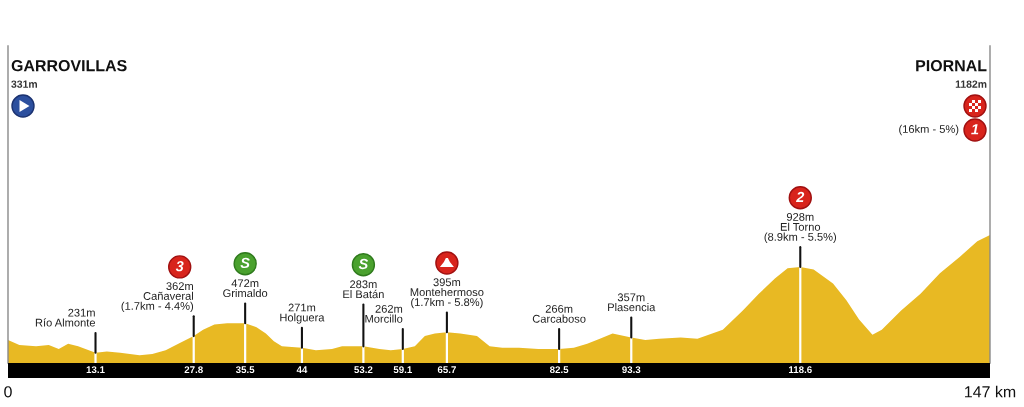  Describe the element at coordinates (8, 392) in the screenshot. I see `x-tick-label: 0` at that location.